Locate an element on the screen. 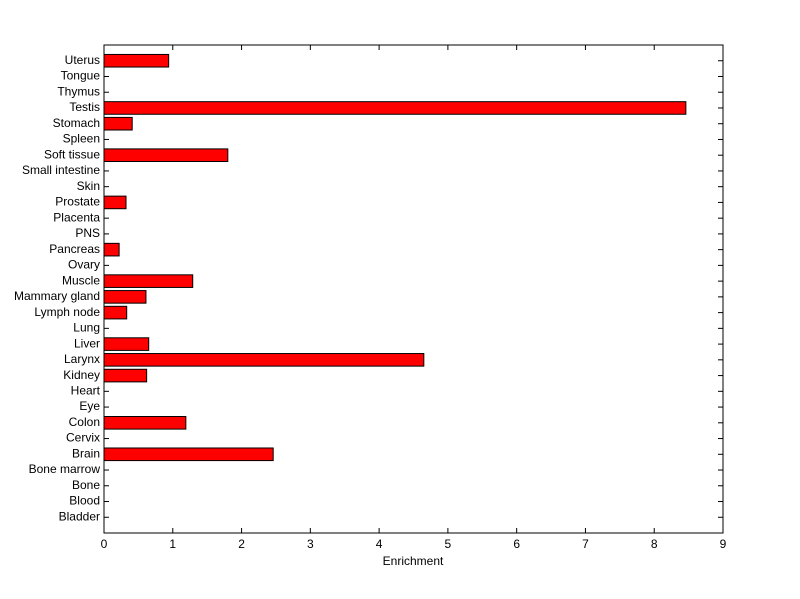 The image size is (800, 599). y-tick-label: Mammary gland is located at coordinates (57, 296).